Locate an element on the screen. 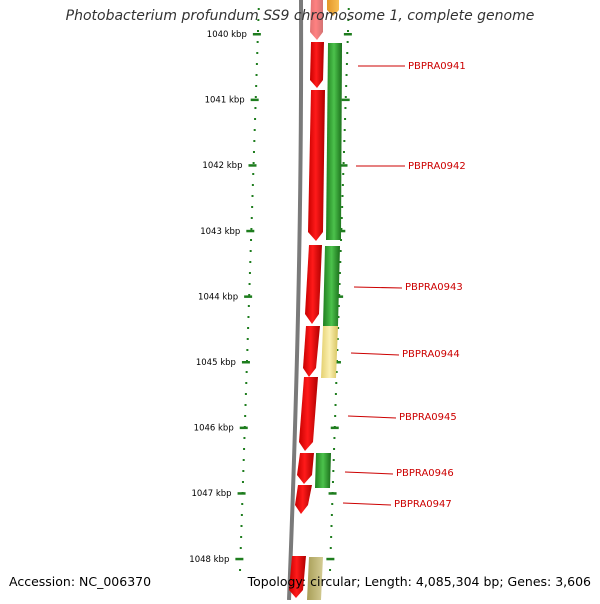  gene-label-pbpra0943: PBPRA0943 is located at coordinates (434, 287).